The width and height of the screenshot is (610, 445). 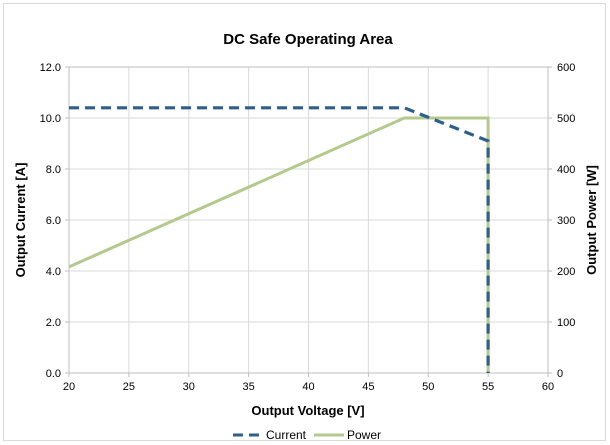 What do you see at coordinates (249, 387) in the screenshot?
I see `x-tick-label: 35` at bounding box center [249, 387].